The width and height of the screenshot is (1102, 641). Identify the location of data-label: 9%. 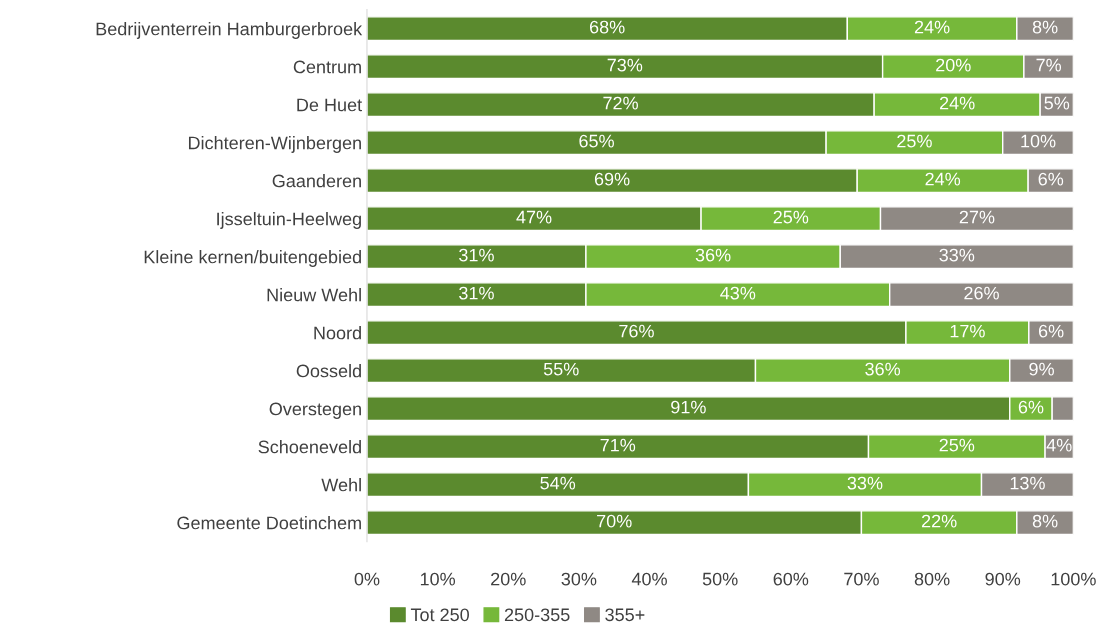
(1041, 369).